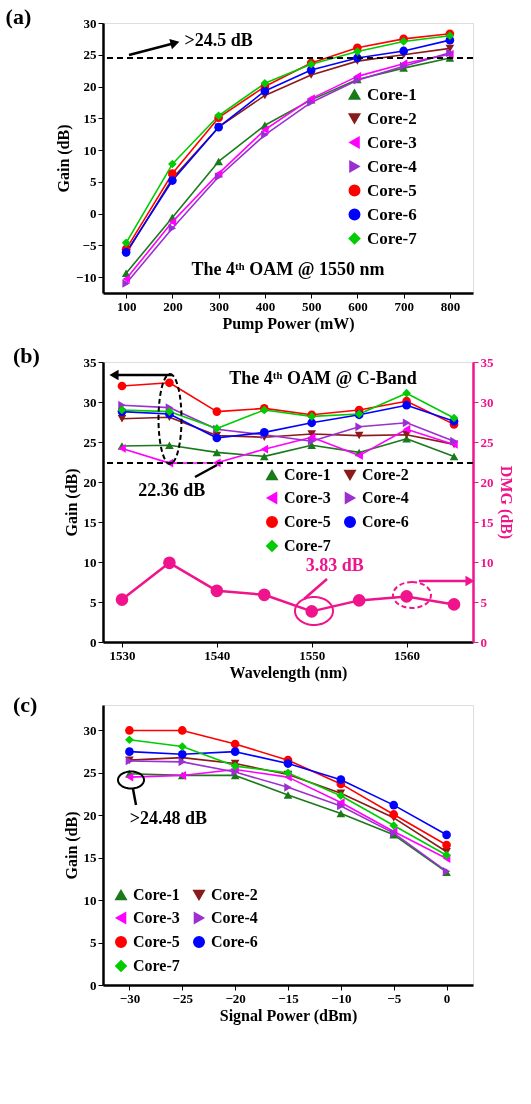 The image size is (531, 1104). What do you see at coordinates (218, 39) in the screenshot?
I see `annotation: >24.5 dB` at bounding box center [218, 39].